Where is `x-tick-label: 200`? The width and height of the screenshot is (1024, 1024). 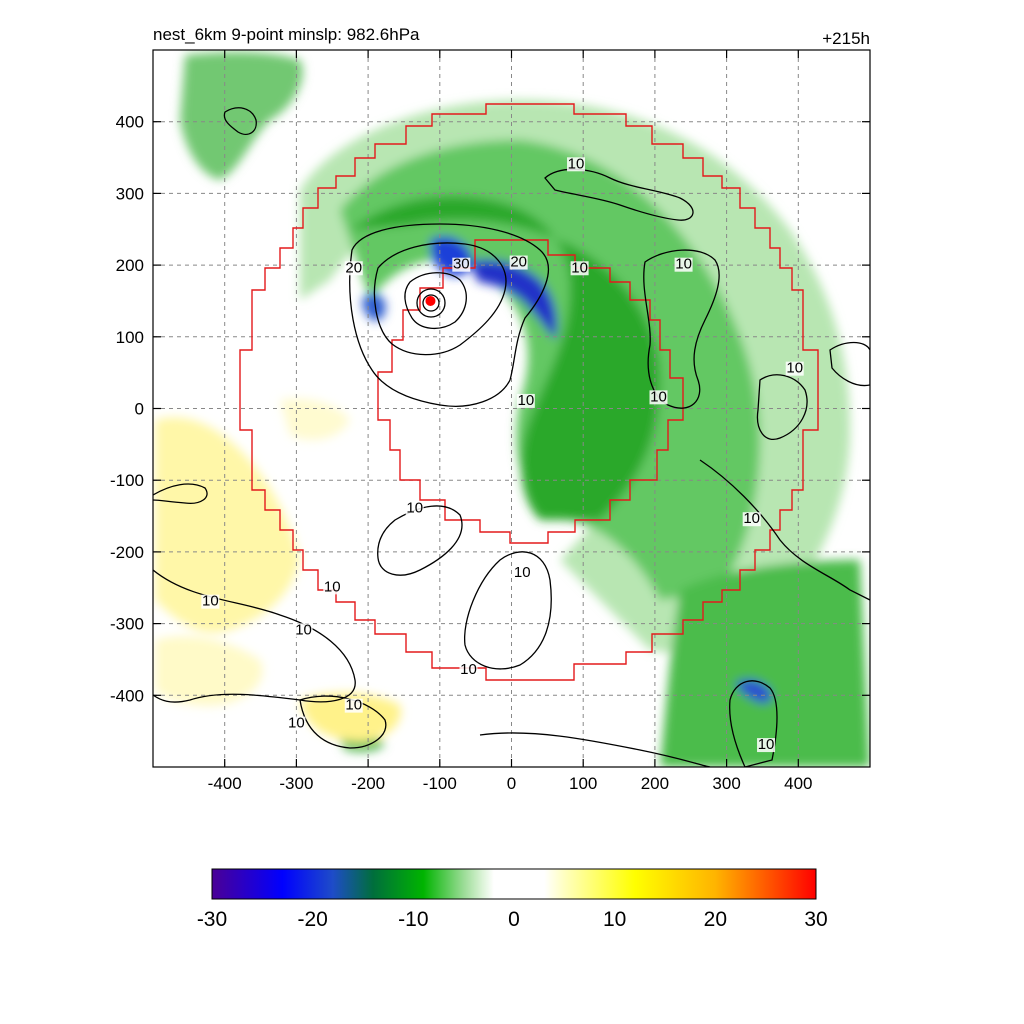
x-tick-label: 200 is located at coordinates (655, 783).